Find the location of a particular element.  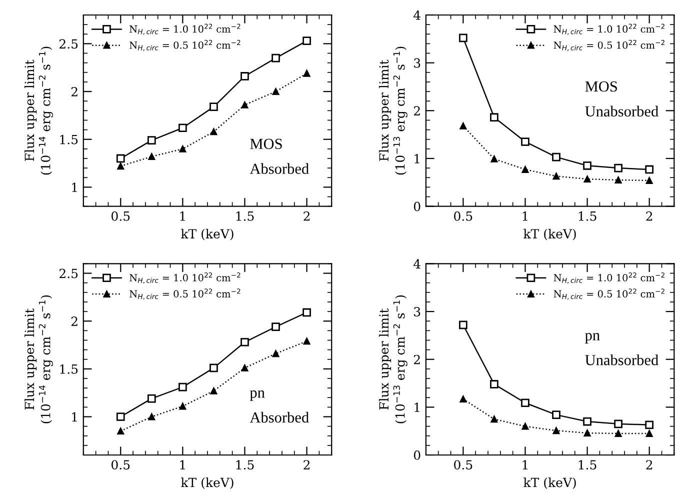

y-tick-label: 0 is located at coordinates (417, 455).